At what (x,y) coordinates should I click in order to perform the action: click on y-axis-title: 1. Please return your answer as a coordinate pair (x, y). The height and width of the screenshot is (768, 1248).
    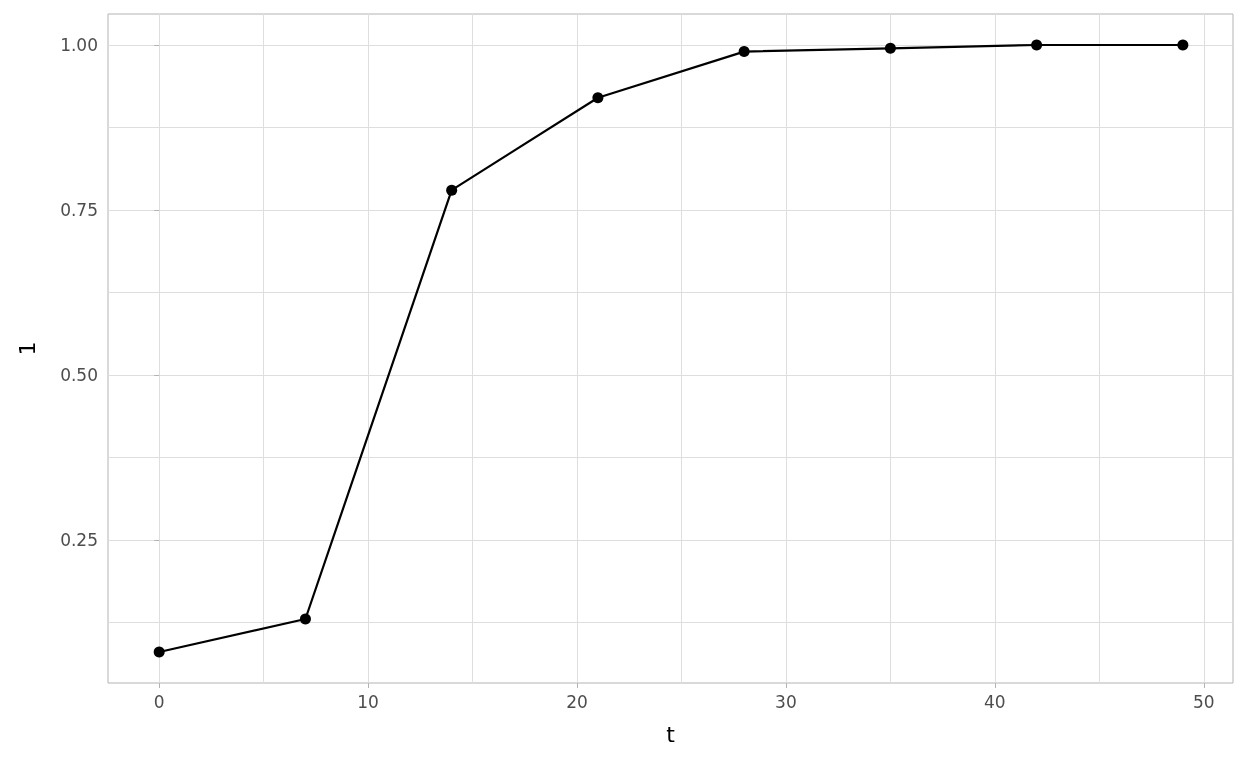
    Looking at the image, I should click on (27, 348).